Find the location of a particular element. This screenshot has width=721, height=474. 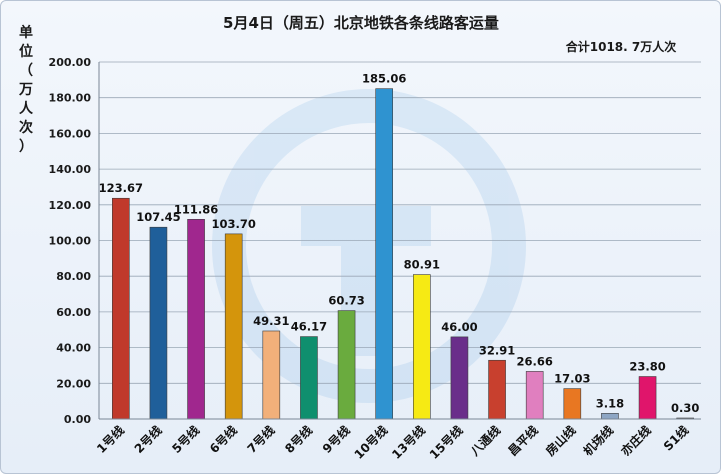

y-tick-label: 60.00 is located at coordinates (73, 312).